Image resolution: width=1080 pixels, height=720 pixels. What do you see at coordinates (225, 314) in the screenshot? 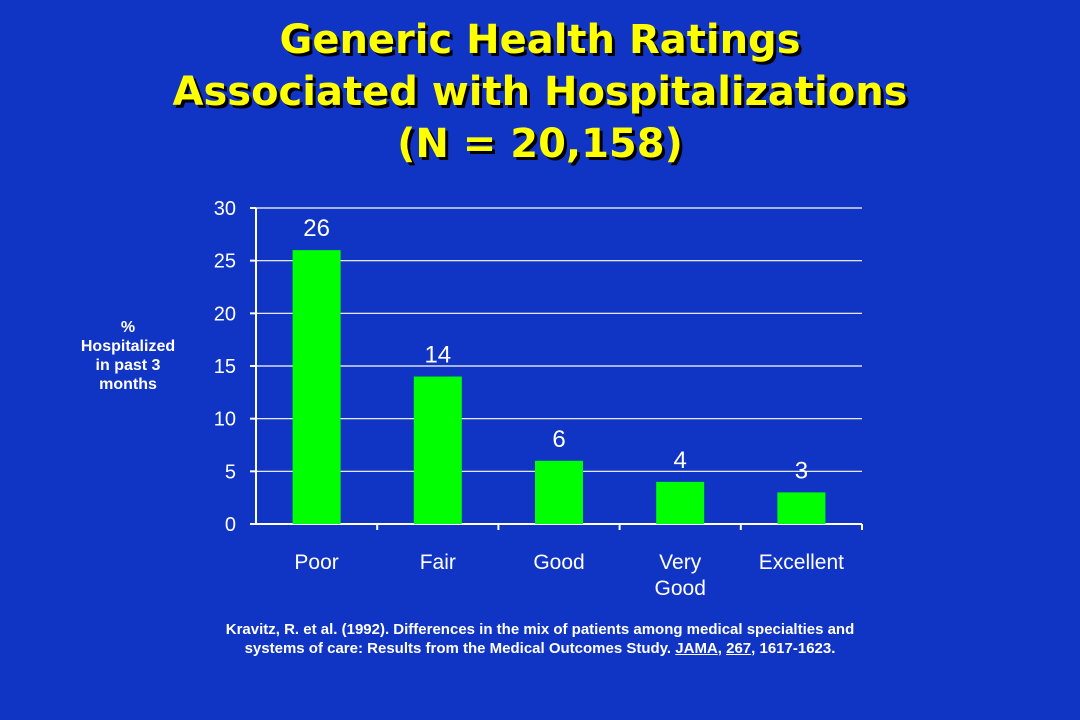
I see `y-tick-label-20: 20` at bounding box center [225, 314].